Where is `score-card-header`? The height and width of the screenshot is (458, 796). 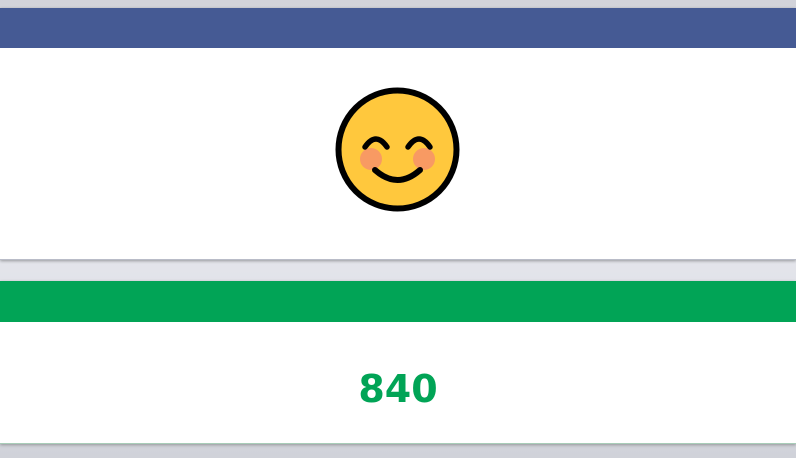 score-card-header is located at coordinates (398, 301).